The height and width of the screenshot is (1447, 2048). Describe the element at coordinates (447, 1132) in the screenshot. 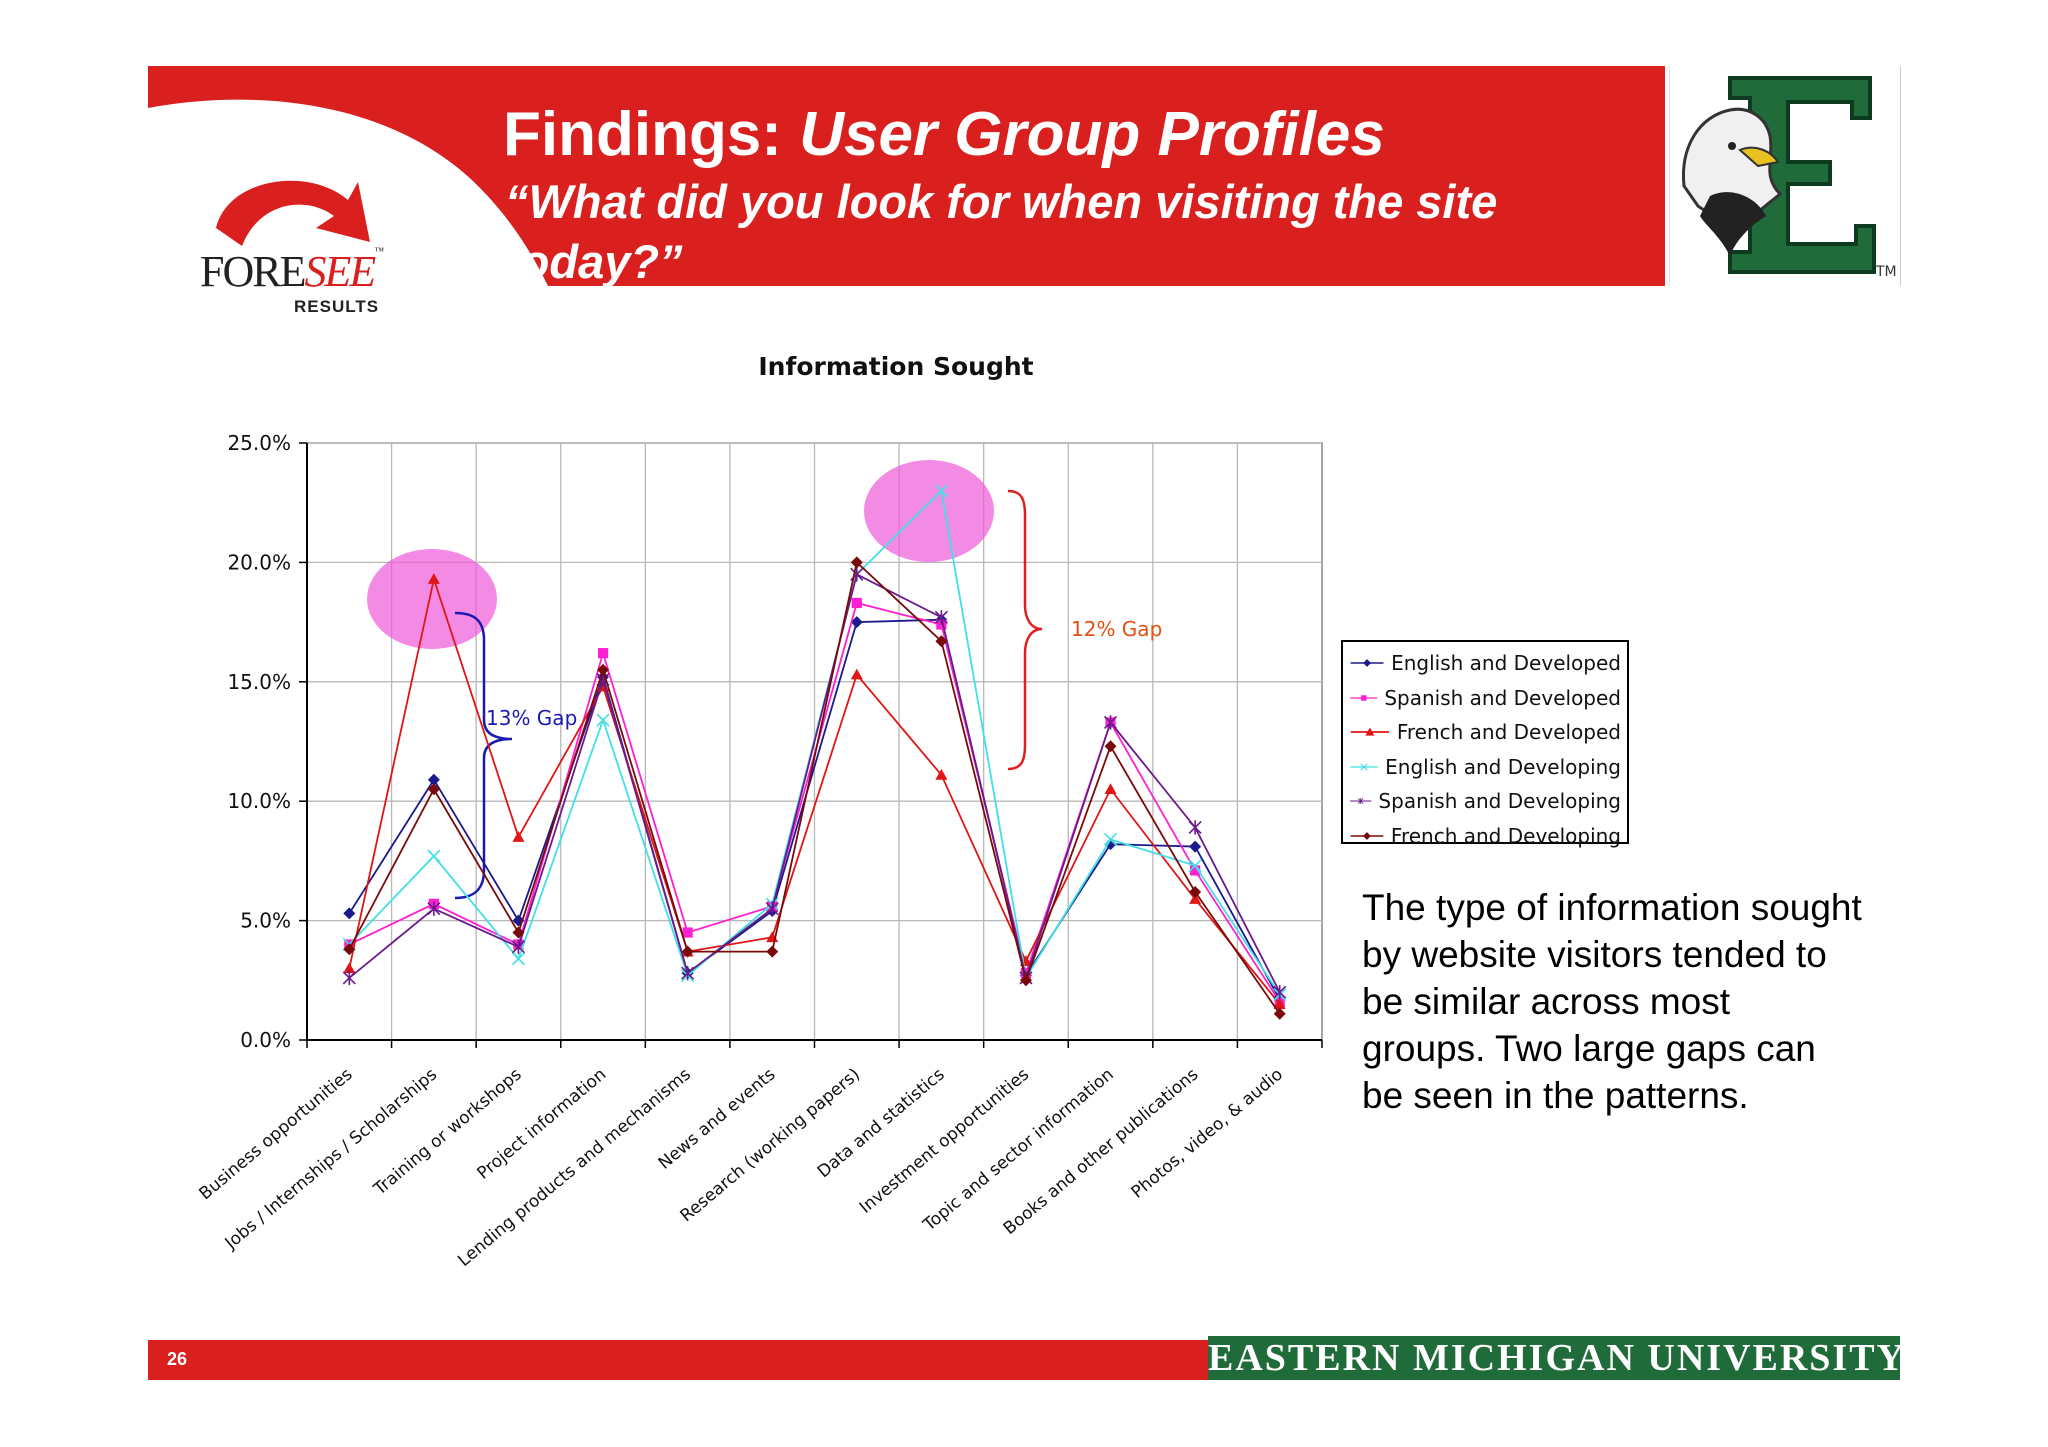

I see `x-tick-label: Training or workshops` at that location.